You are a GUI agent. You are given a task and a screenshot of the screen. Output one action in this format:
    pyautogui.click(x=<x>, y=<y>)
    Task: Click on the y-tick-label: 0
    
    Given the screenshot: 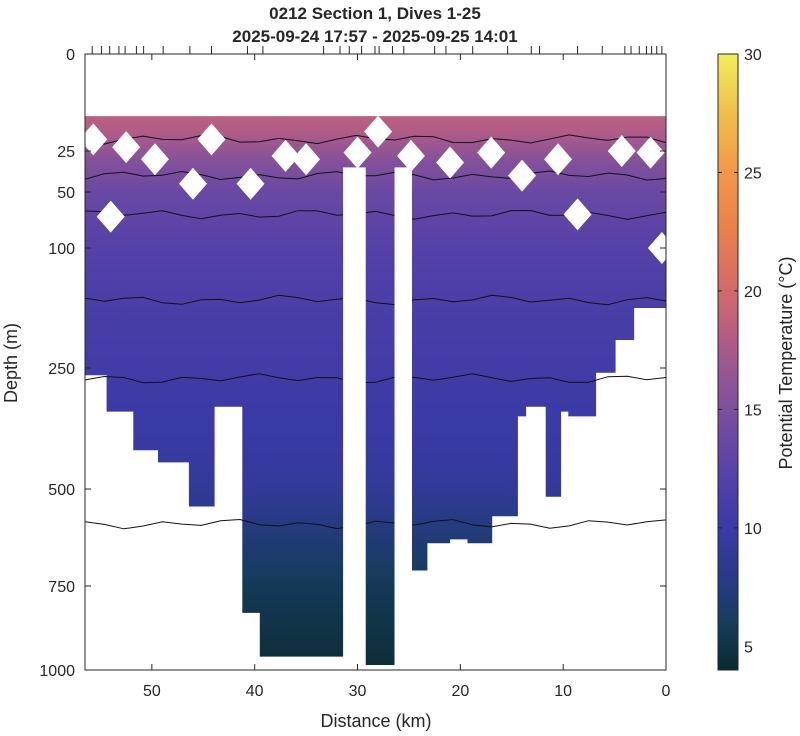 What is the action you would take?
    pyautogui.click(x=70, y=55)
    